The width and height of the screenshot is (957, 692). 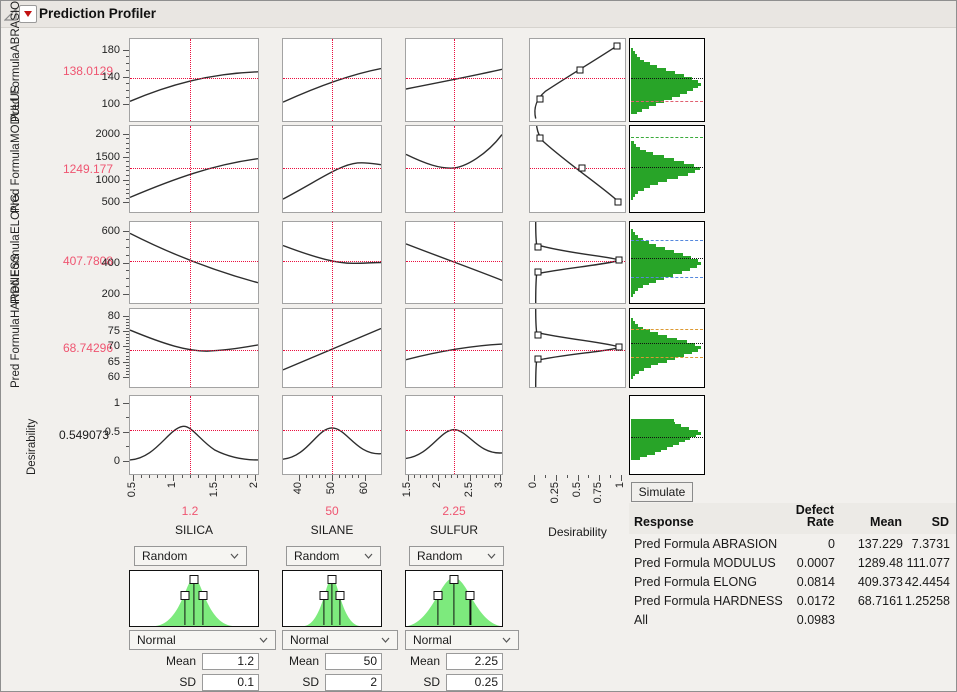 What do you see at coordinates (454, 169) in the screenshot?
I see `profile-cell-modulus-sulfur` at bounding box center [454, 169].